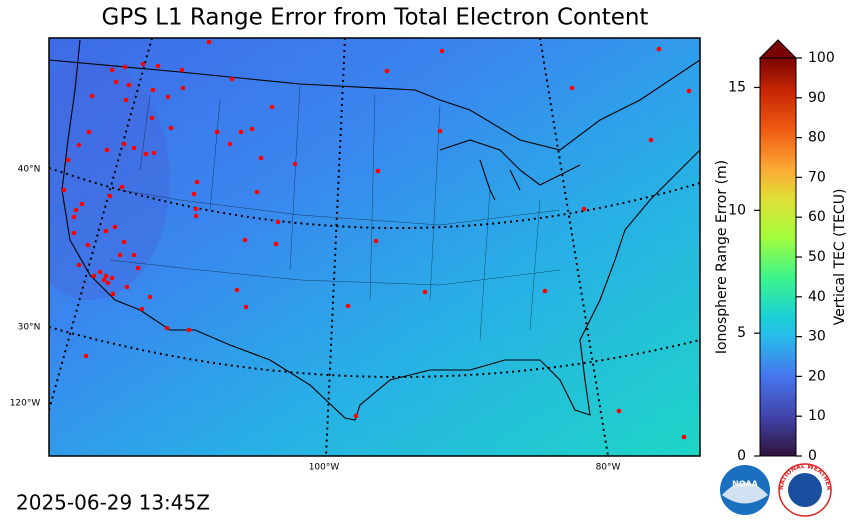 The image size is (855, 532). Describe the element at coordinates (812, 456) in the screenshot. I see `right-tick-label: 0` at that location.